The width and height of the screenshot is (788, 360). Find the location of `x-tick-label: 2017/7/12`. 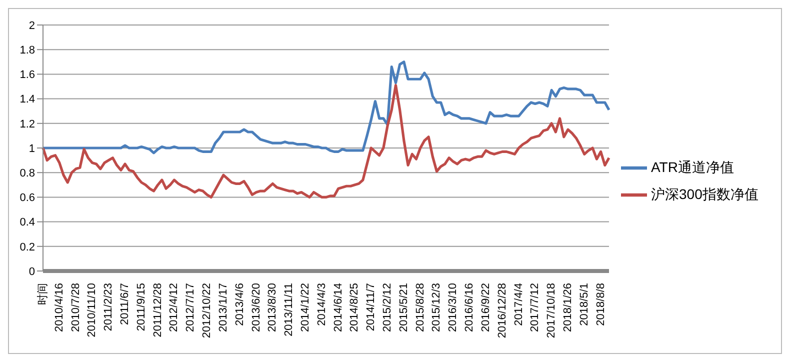

x-tick-label: 2017/7/12 is located at coordinates (535, 307).